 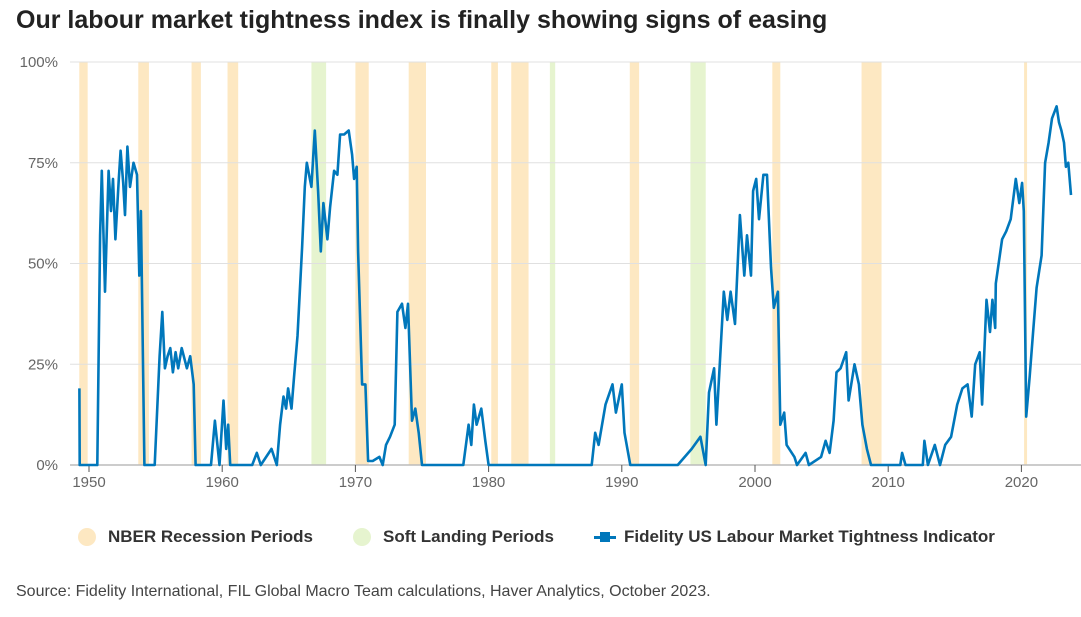 I want to click on x-tick-label: 1950, so click(x=88, y=482).